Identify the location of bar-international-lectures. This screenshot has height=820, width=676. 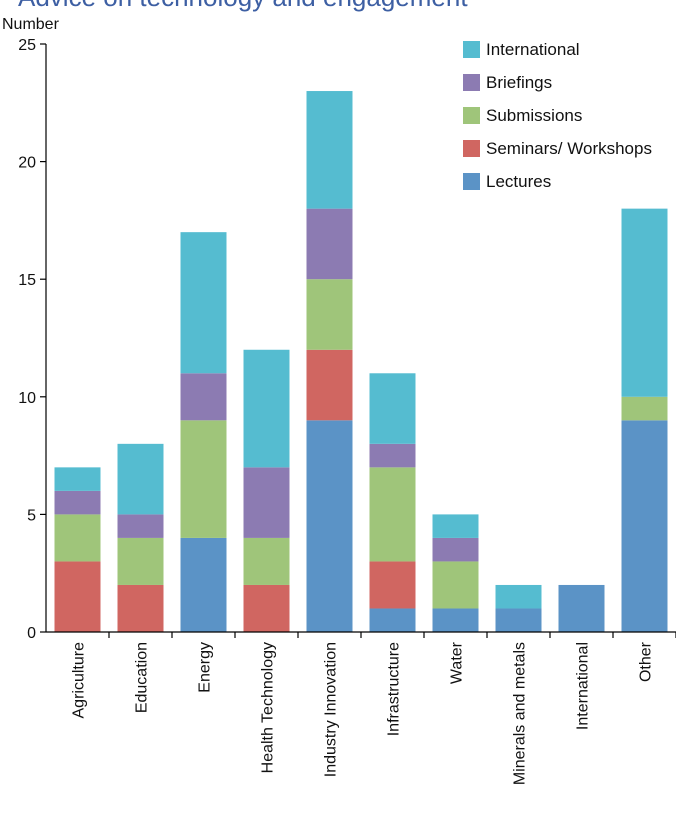
(581, 608).